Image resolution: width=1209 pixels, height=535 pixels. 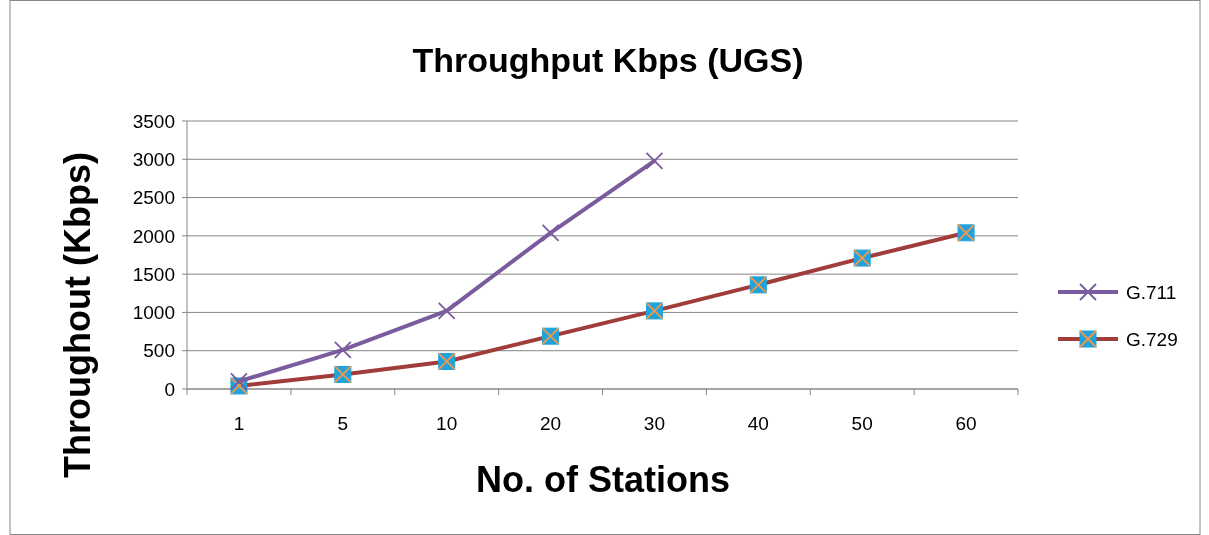 I want to click on x-tick-label: 30, so click(x=654, y=423).